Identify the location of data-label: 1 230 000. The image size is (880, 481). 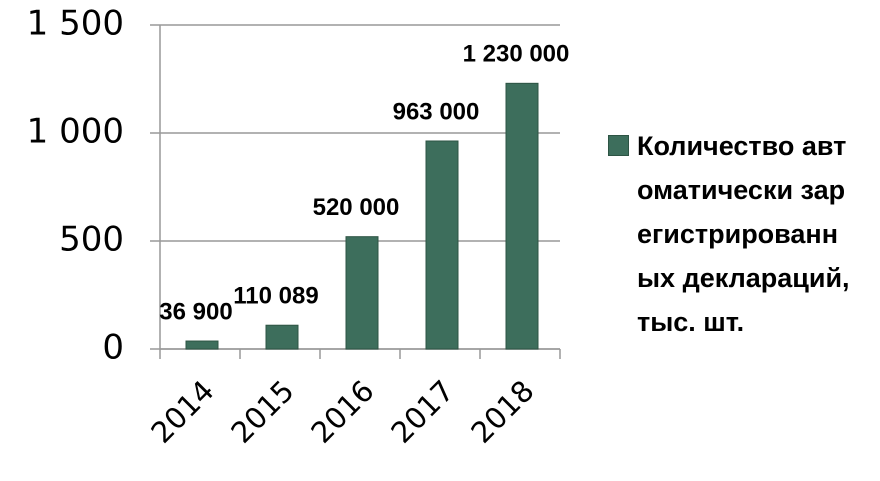
(516, 54).